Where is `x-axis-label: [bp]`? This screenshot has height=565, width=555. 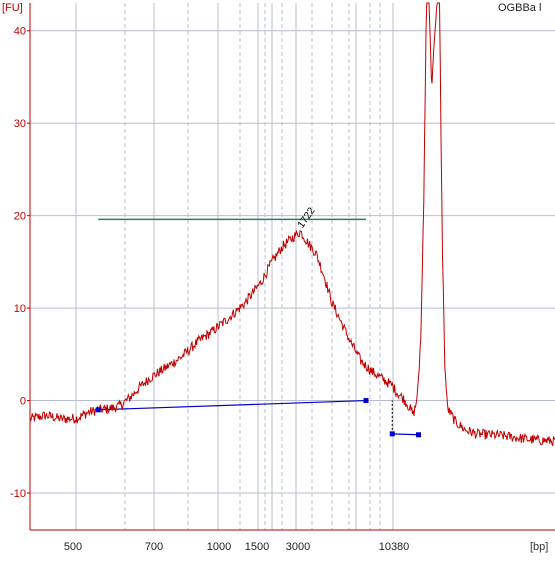
x-axis-label: [bp] is located at coordinates (539, 547).